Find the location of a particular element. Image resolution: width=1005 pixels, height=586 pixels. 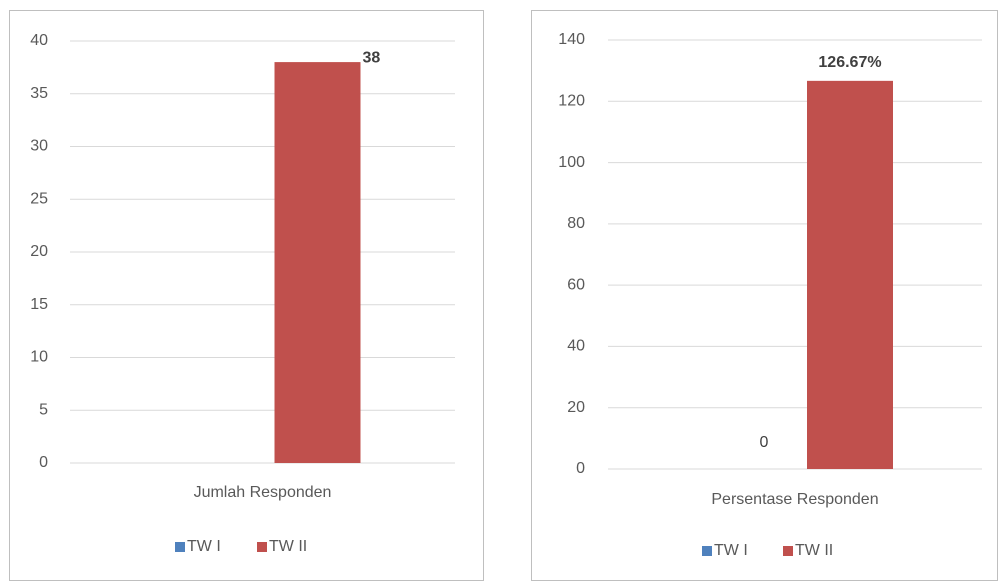

y-tick-label: 25 is located at coordinates (39, 198).